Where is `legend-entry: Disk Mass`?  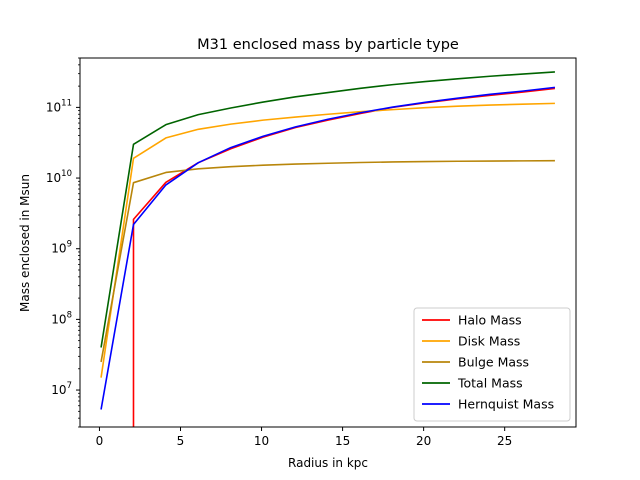 legend-entry: Disk Mass is located at coordinates (489, 341).